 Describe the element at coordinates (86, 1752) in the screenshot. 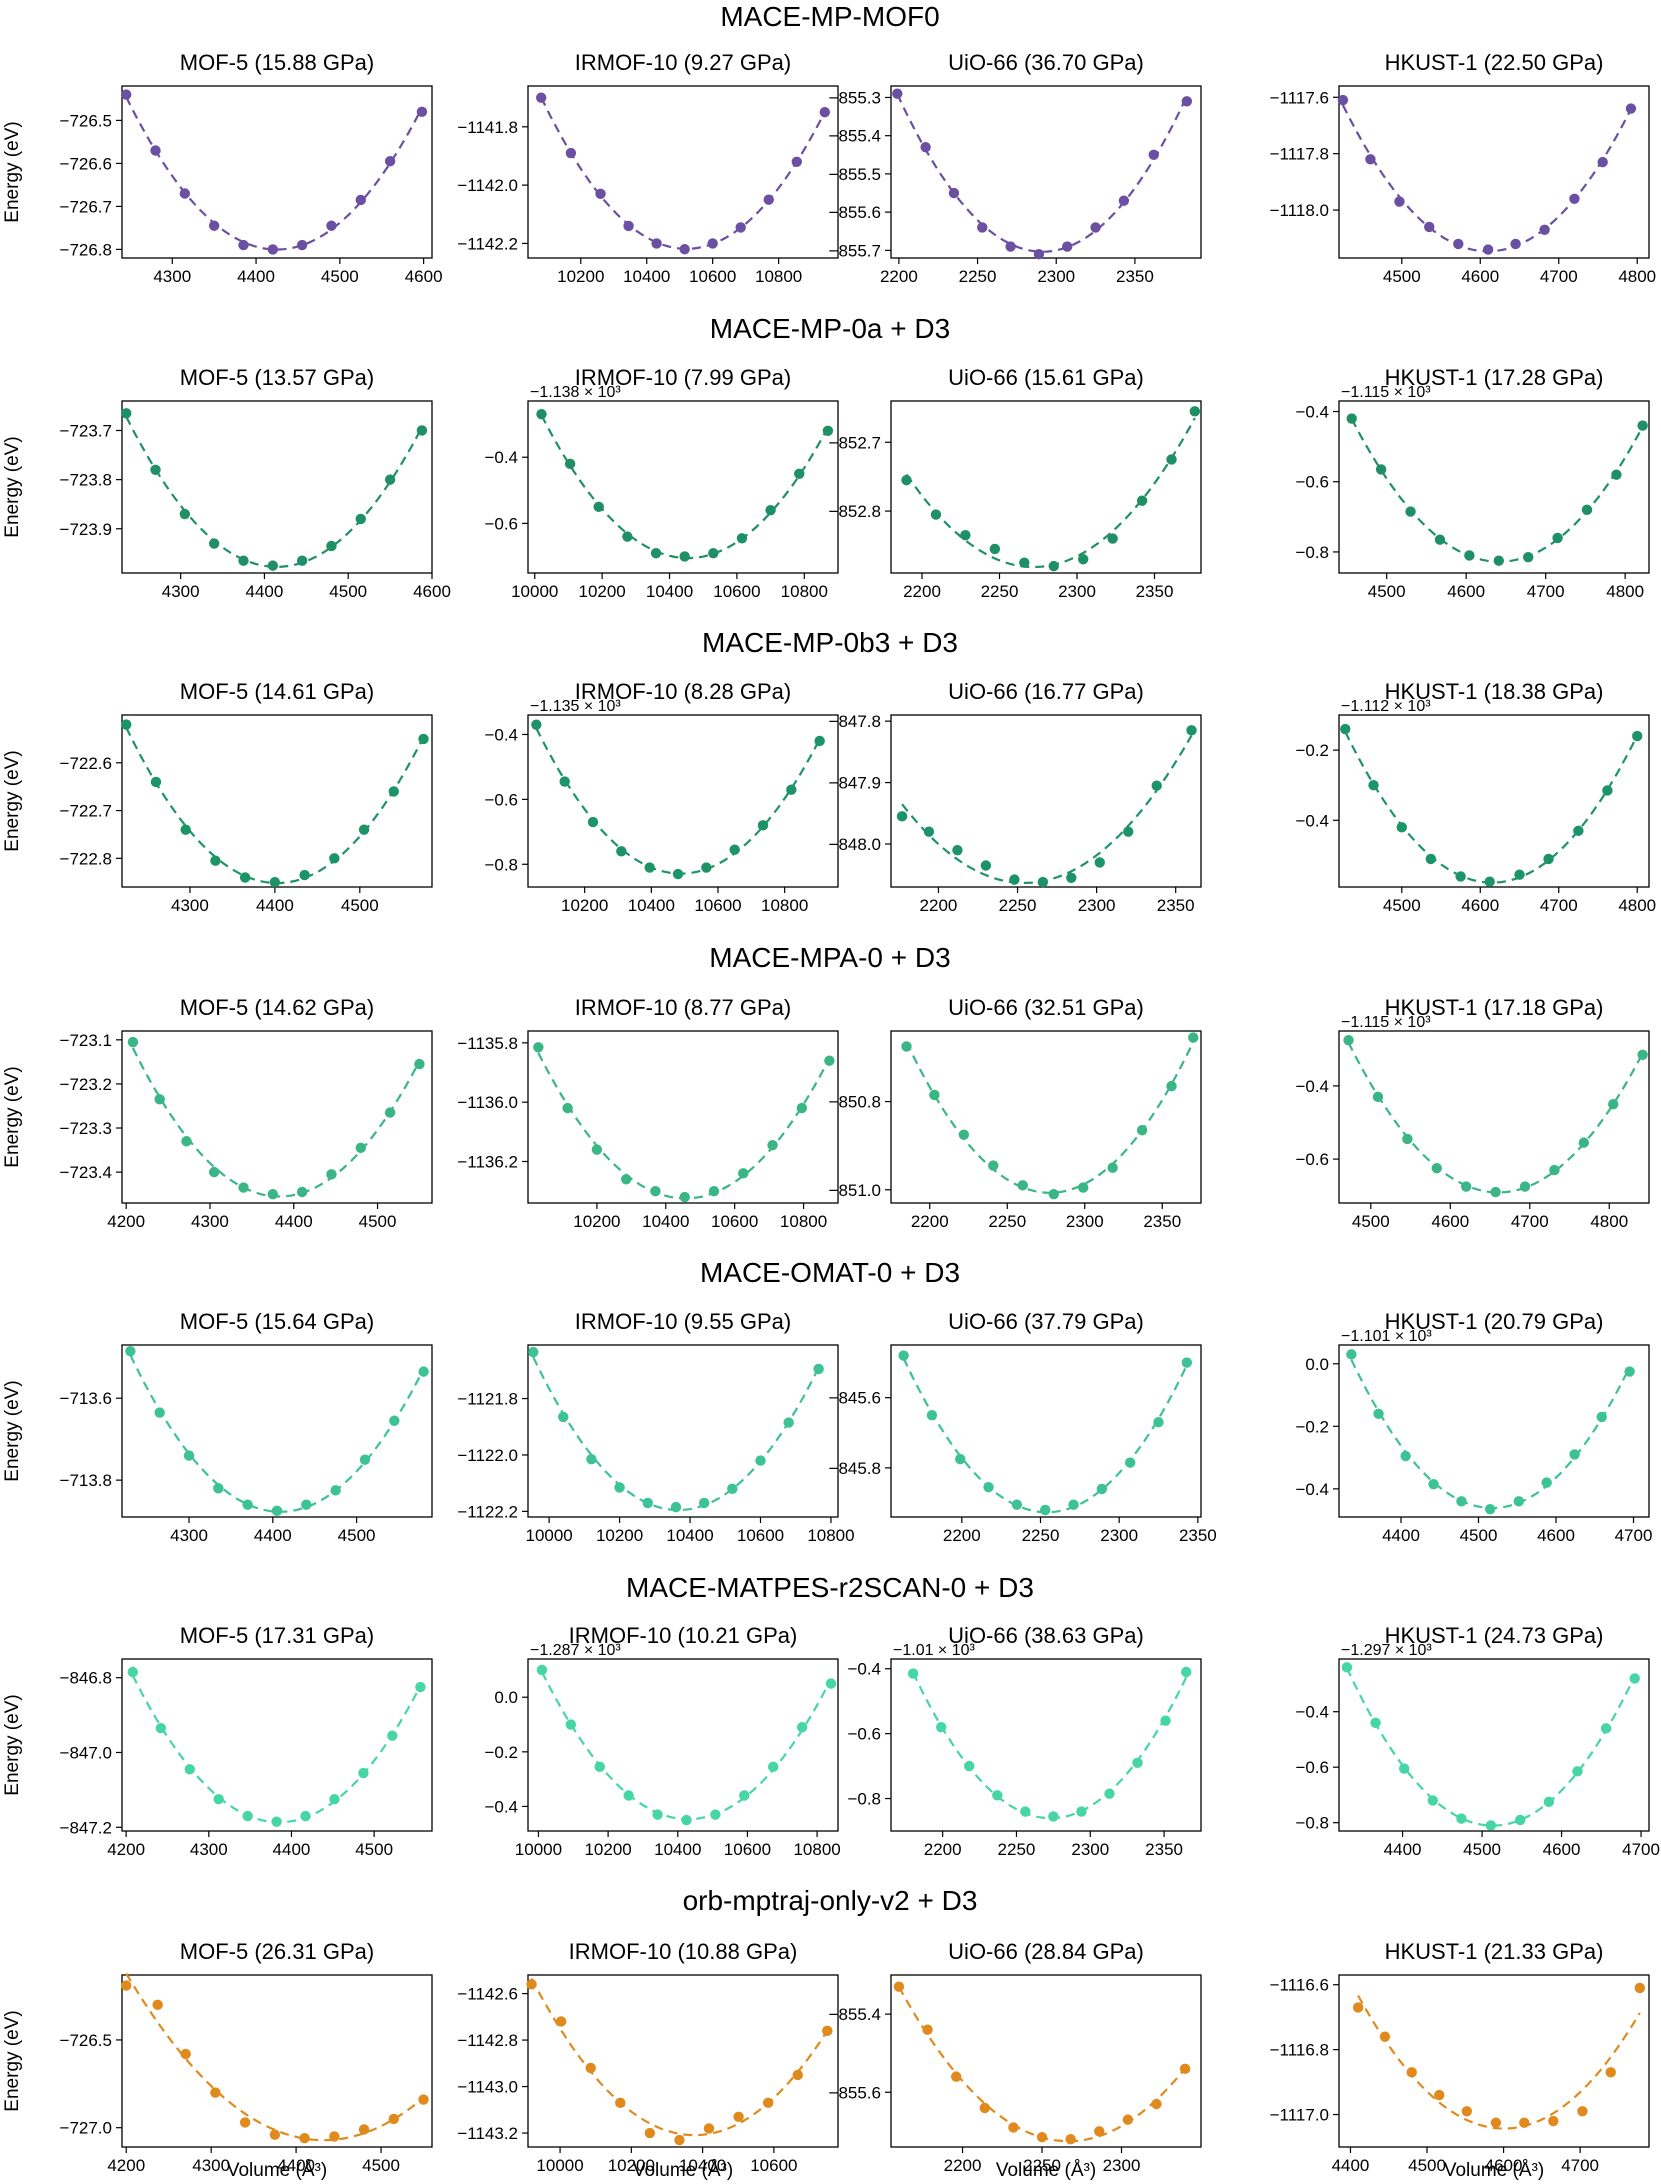

I see `y-tick-label: −847.0` at that location.